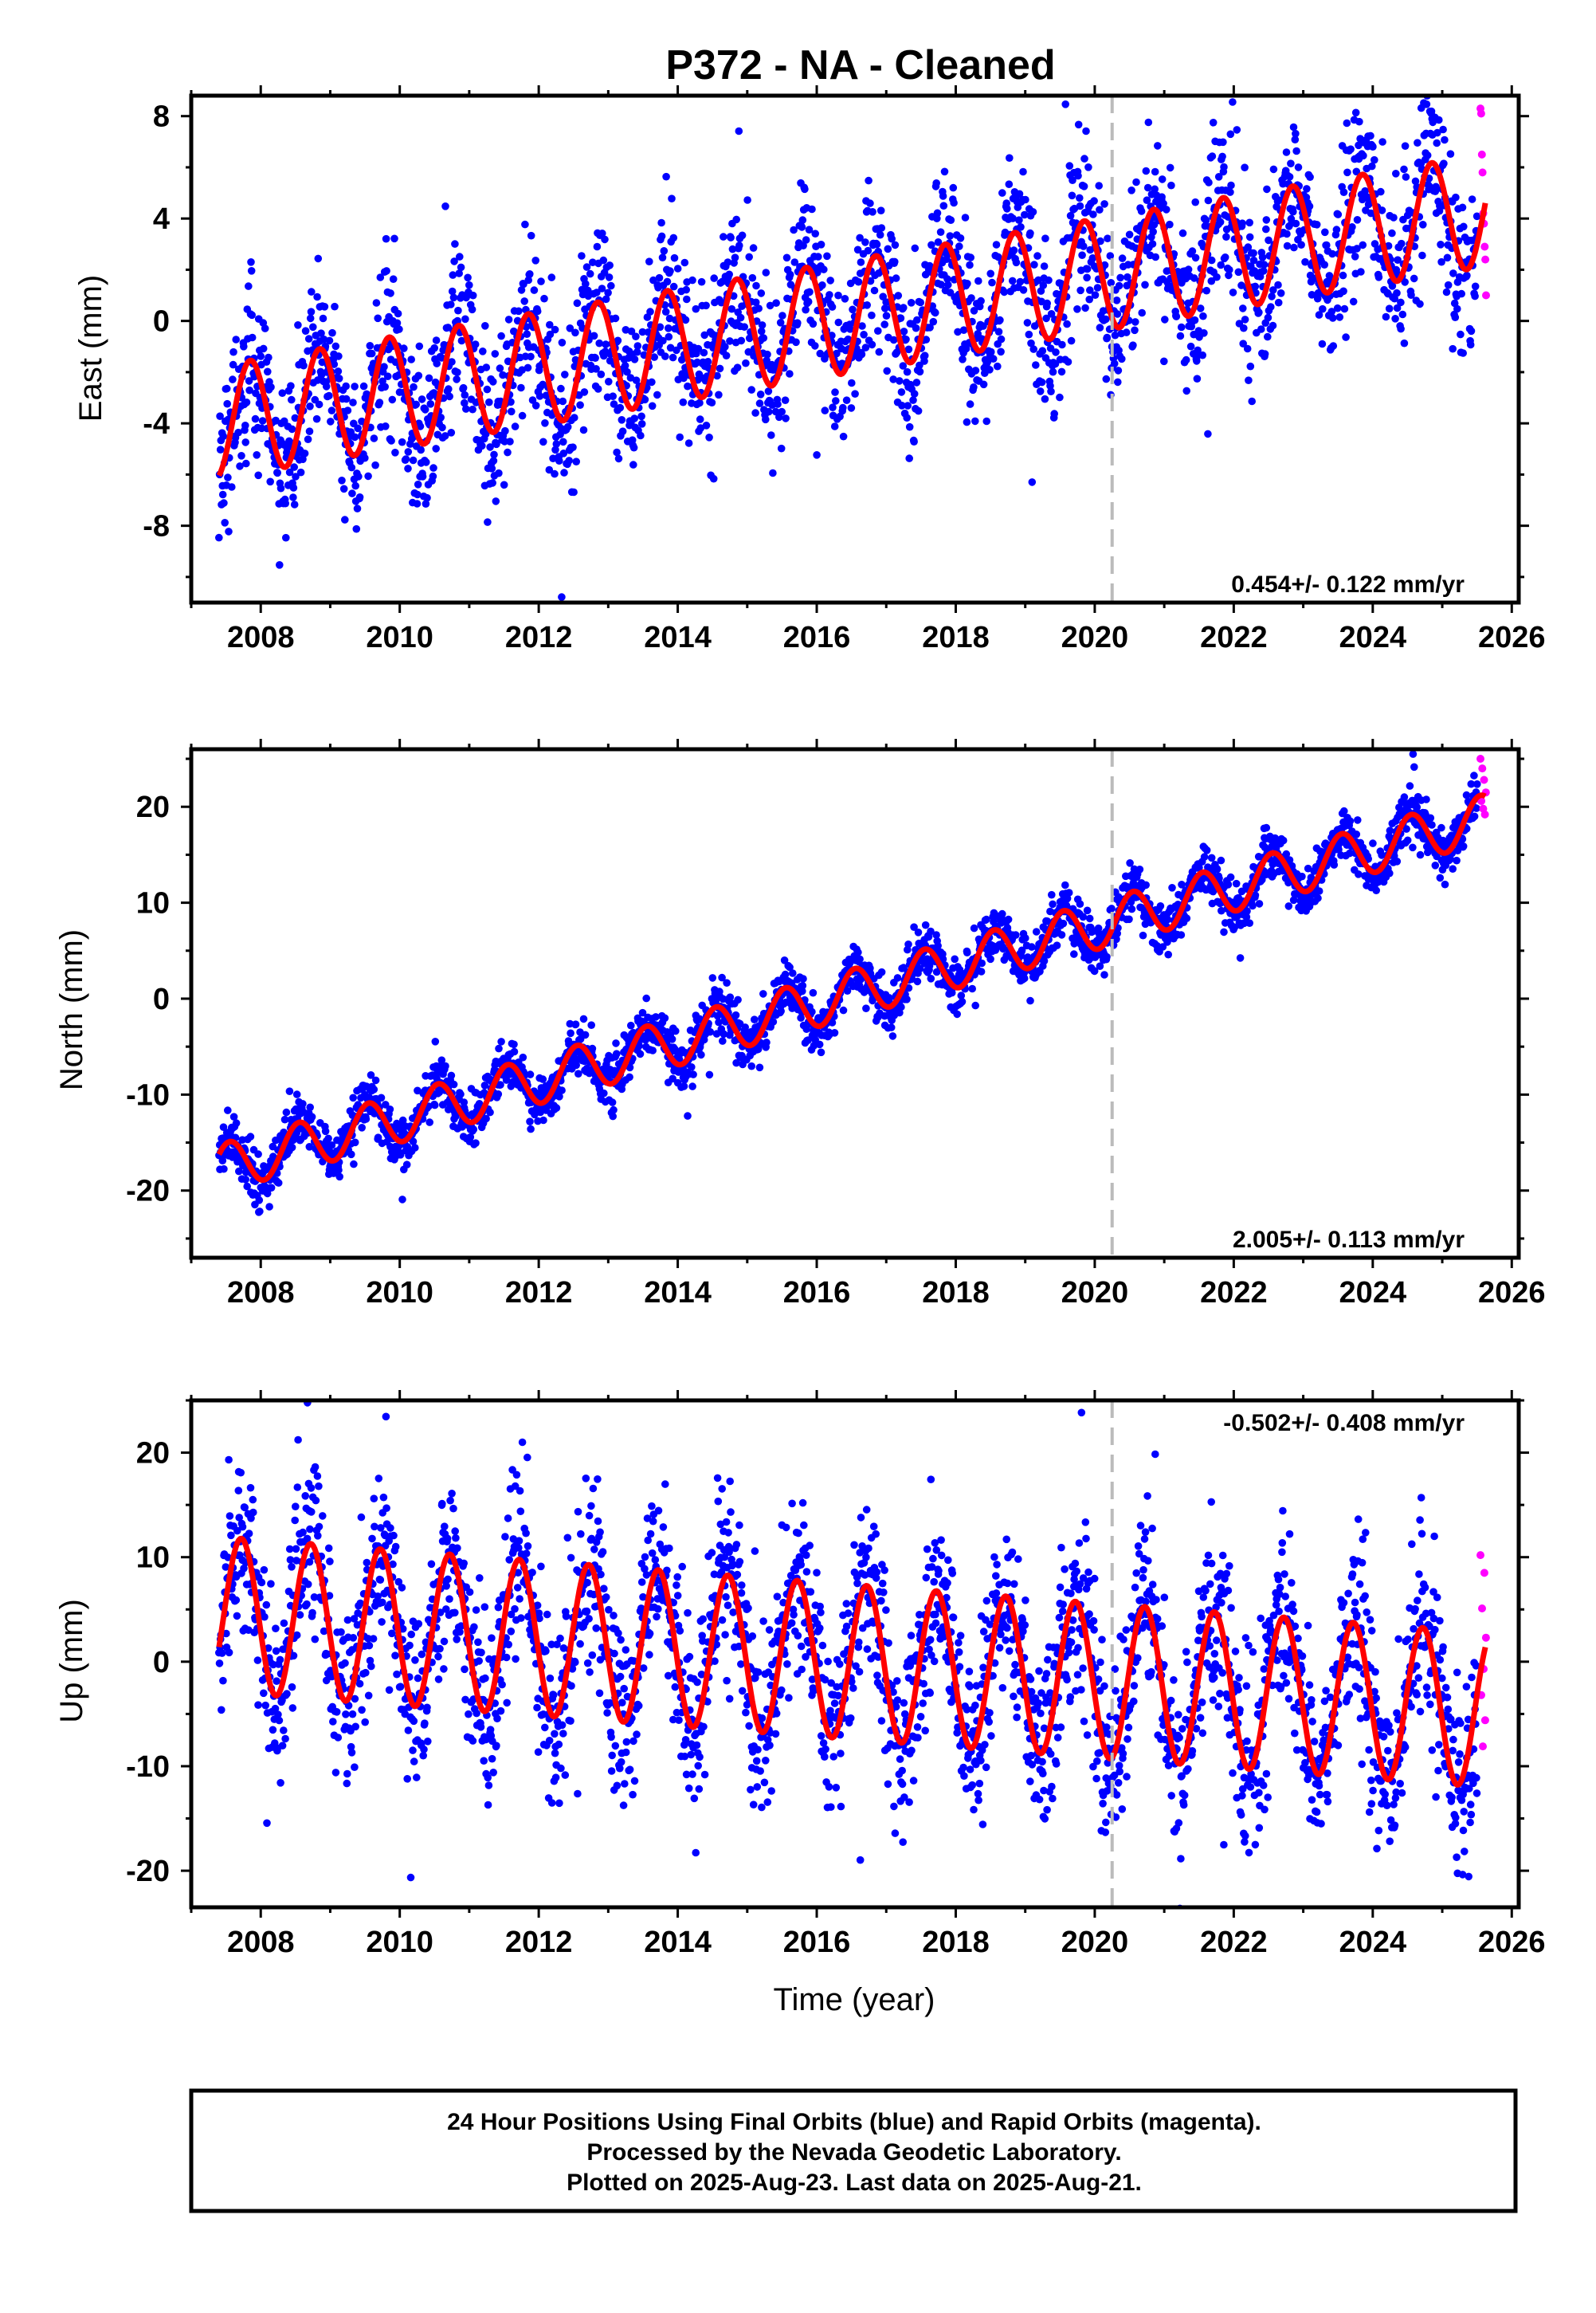 This screenshot has height=2313, width=1596. I want to click on east-axis-label: East (mm), so click(91, 349).